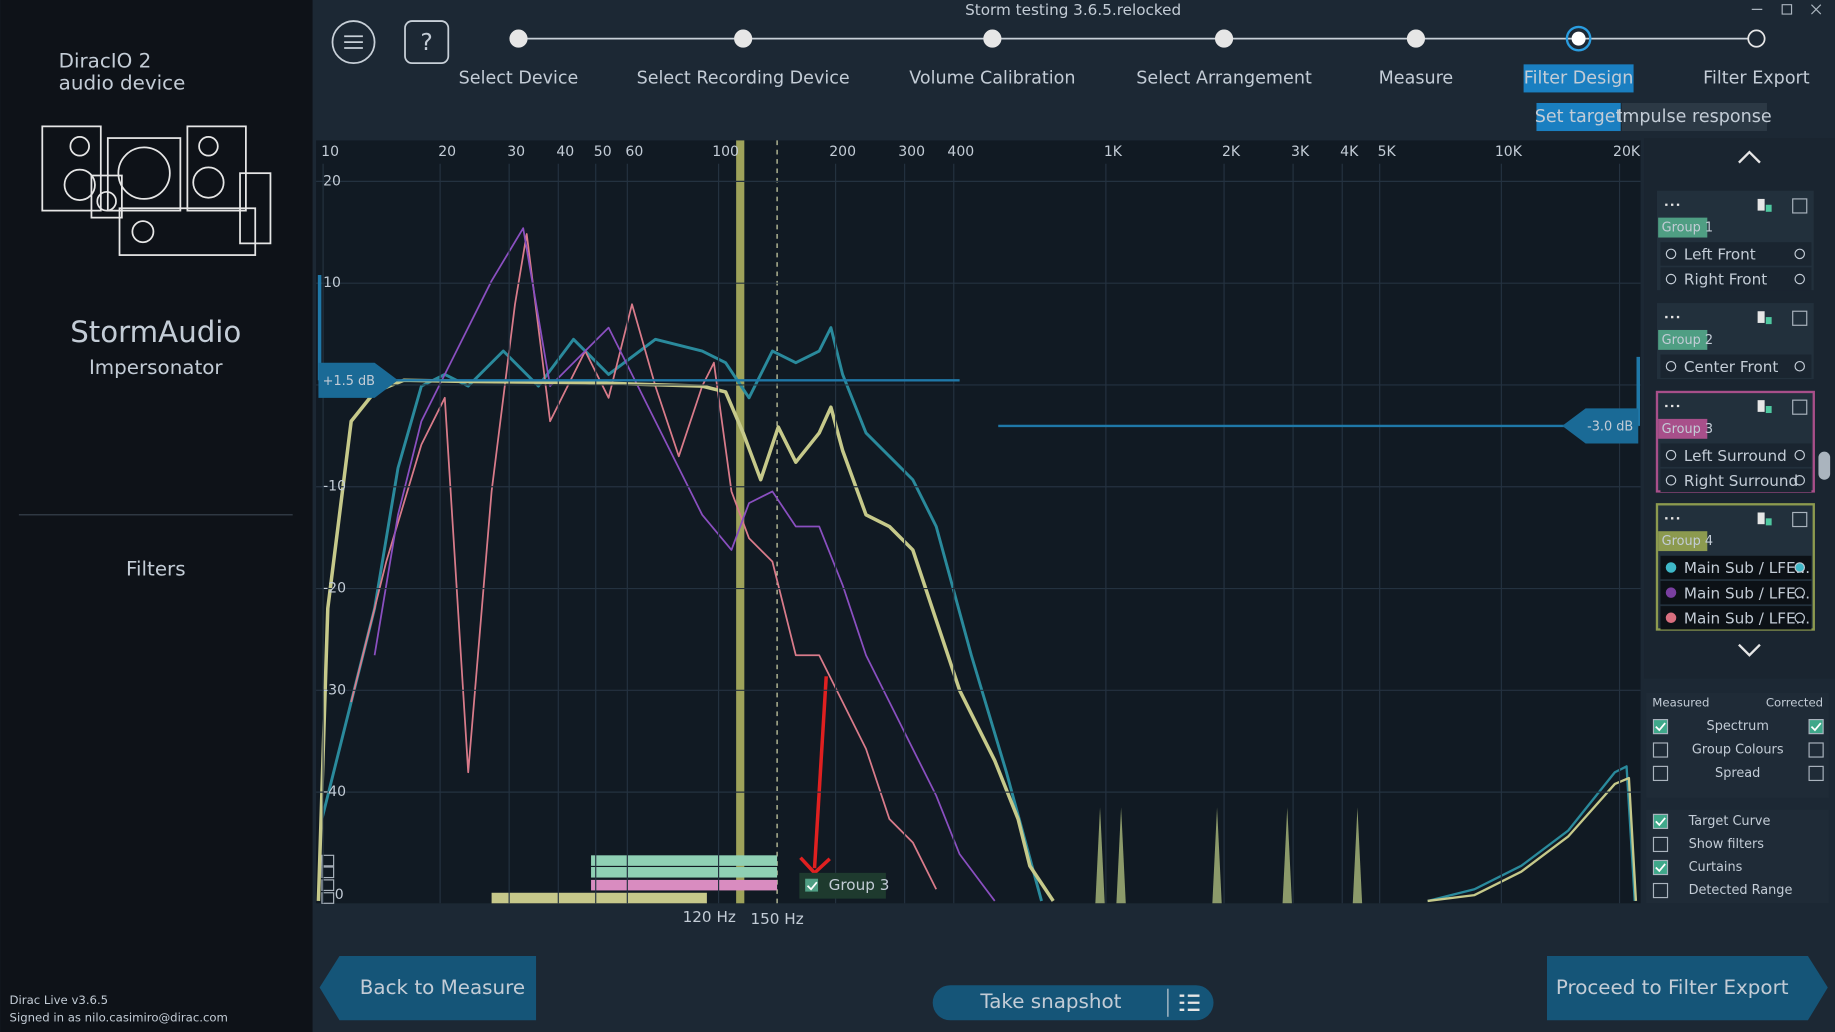  Describe the element at coordinates (1824, 465) in the screenshot. I see `scrollbar` at that location.